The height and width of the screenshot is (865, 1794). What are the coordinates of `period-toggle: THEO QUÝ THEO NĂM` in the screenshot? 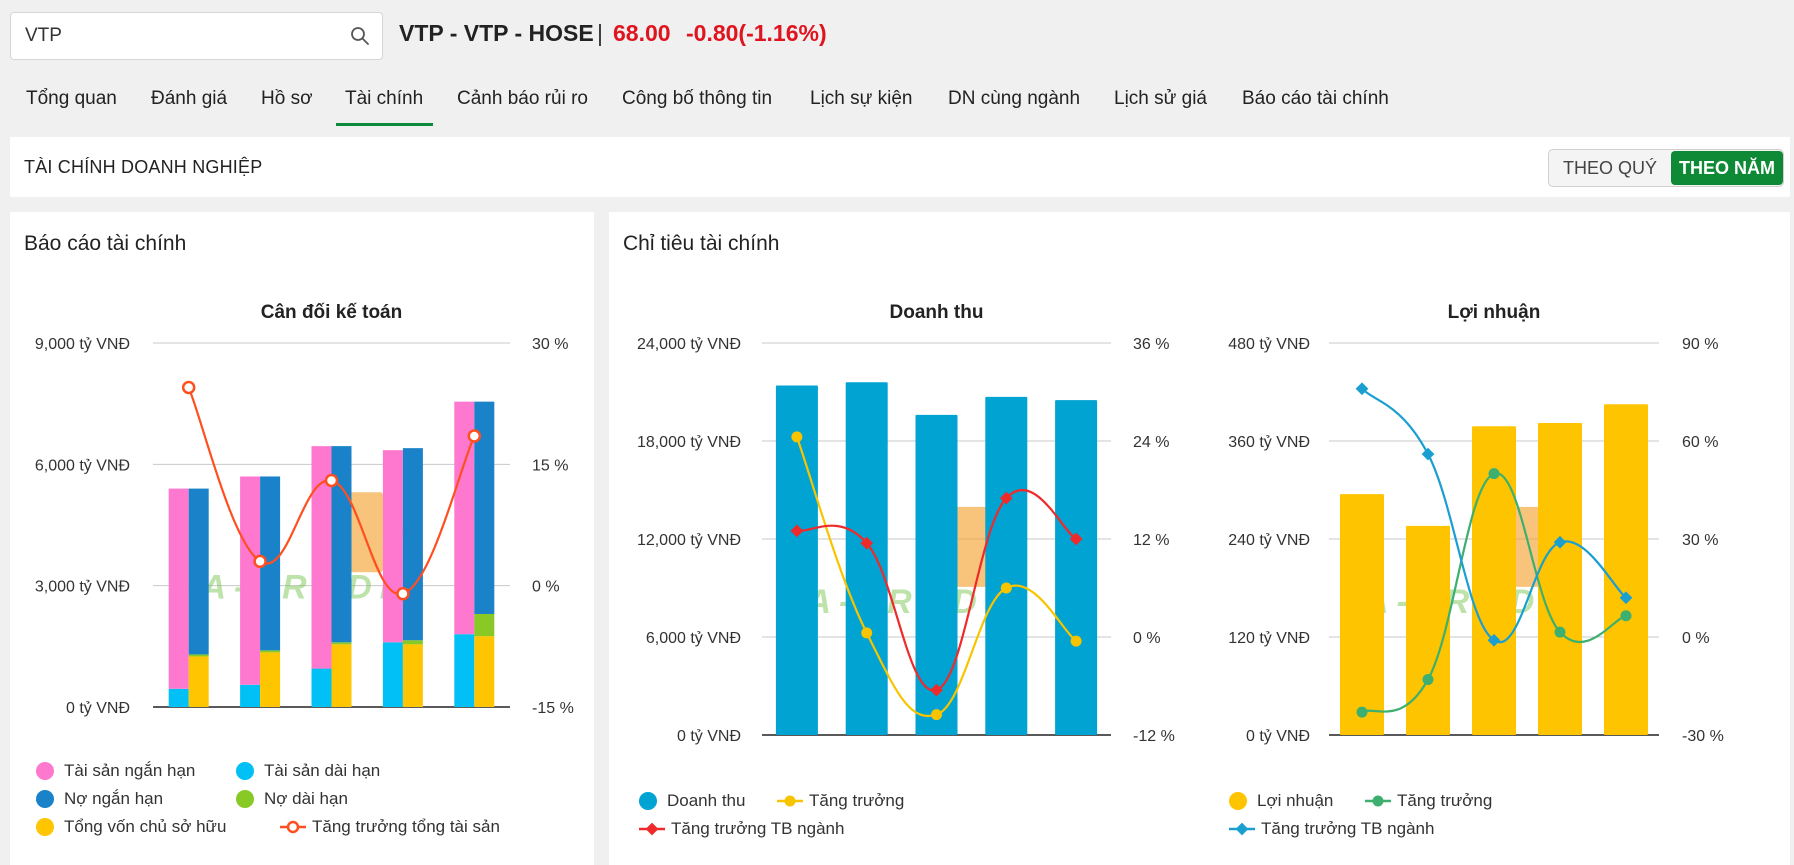 It's located at (1666, 168).